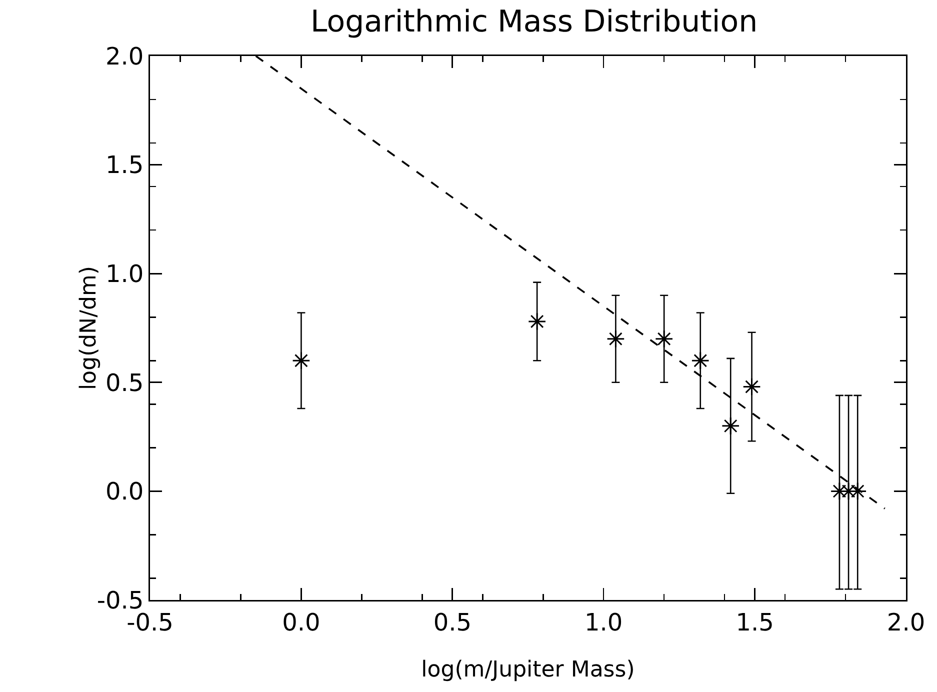  What do you see at coordinates (125, 56) in the screenshot?
I see `y-tick-label: 2.0` at bounding box center [125, 56].